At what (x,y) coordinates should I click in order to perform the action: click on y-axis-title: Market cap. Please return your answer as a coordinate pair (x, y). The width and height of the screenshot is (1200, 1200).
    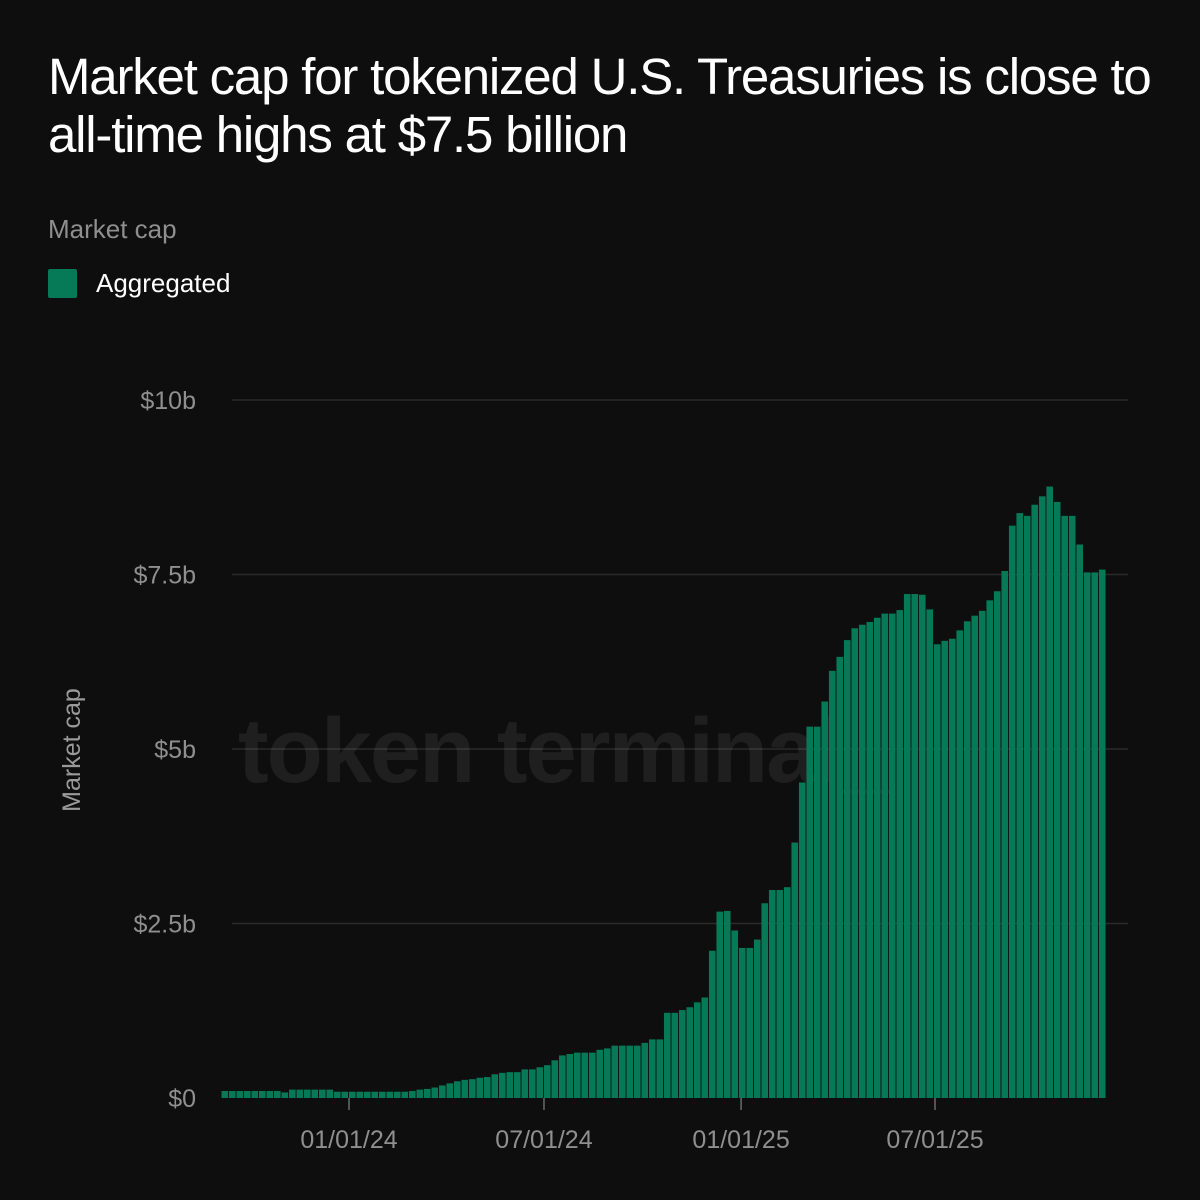
    Looking at the image, I should click on (72, 750).